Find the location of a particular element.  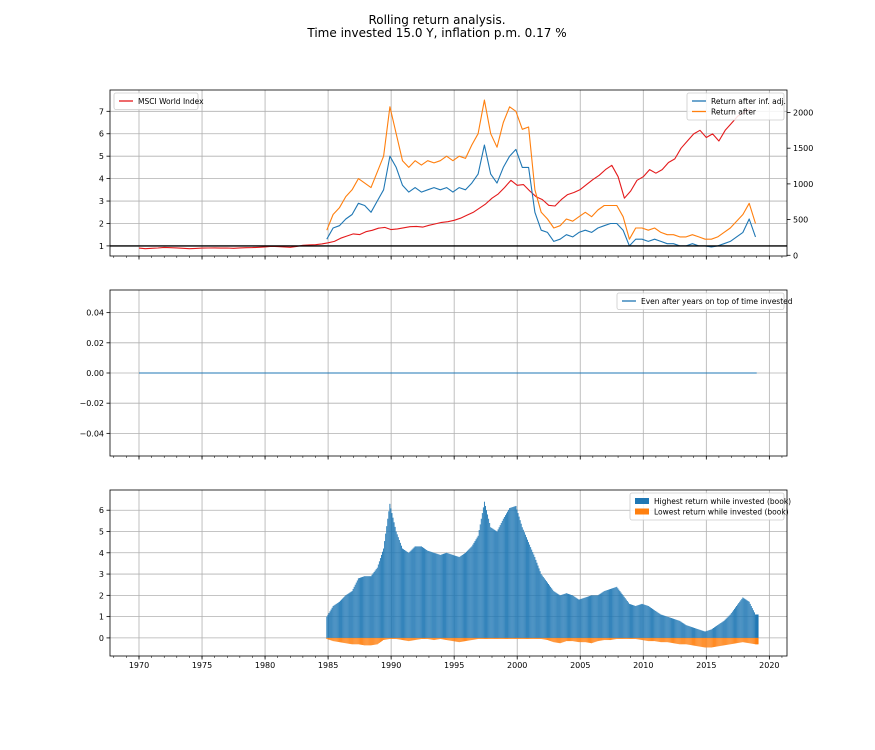

x-tick-label: 1970 is located at coordinates (139, 665).